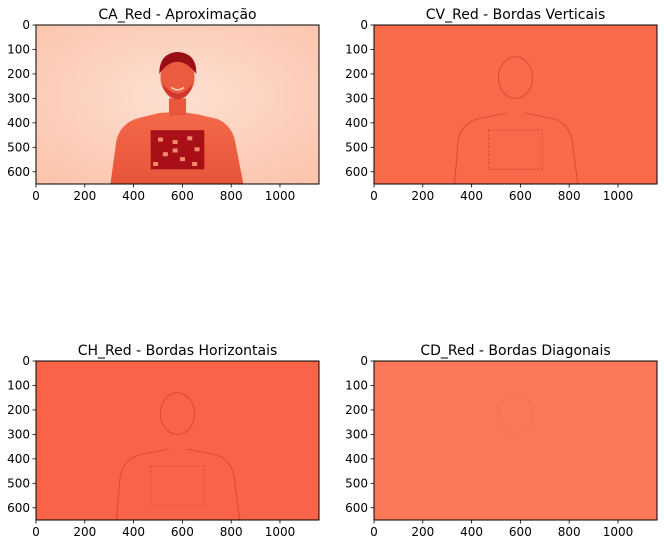 The image size is (664, 546). Describe the element at coordinates (177, 107) in the screenshot. I see `neck-shape` at that location.